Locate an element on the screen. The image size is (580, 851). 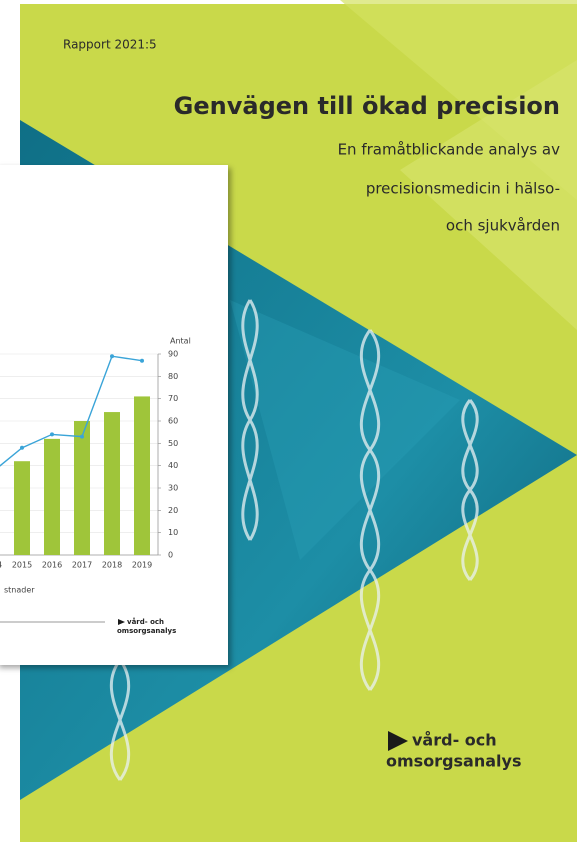
y2-tick-label: 30 is located at coordinates (173, 488).